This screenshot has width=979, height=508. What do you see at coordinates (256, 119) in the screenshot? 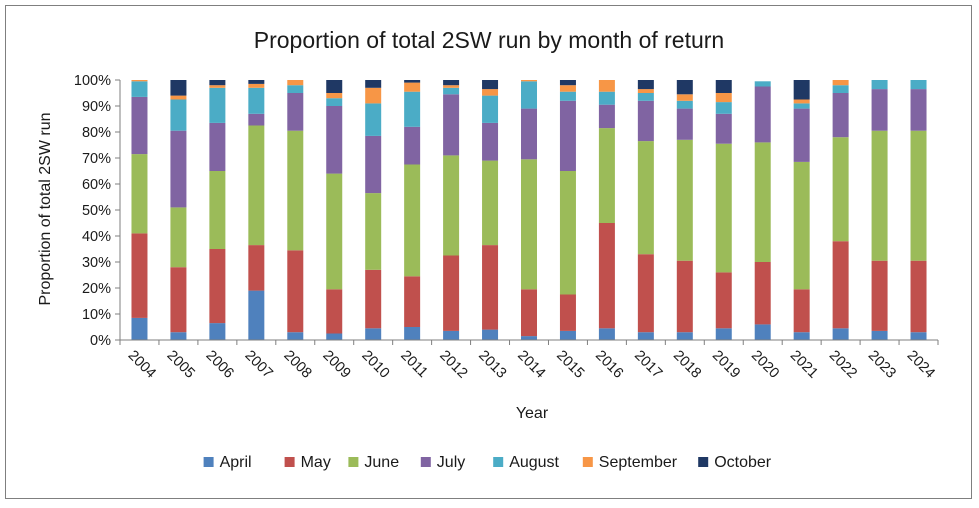
I see `bar-segment-july-2007` at bounding box center [256, 119].